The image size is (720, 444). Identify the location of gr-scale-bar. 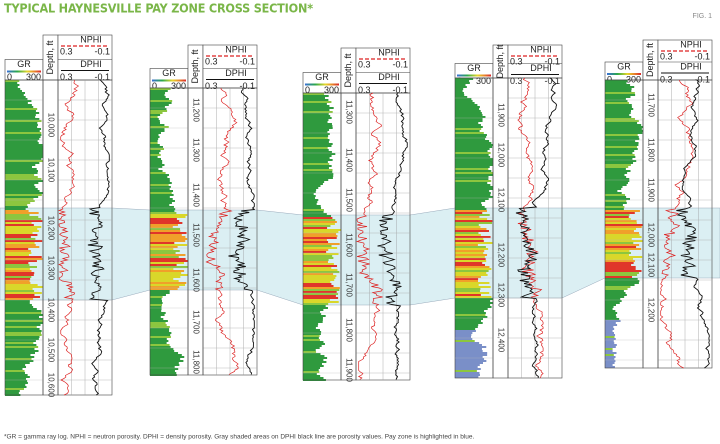
(474, 75).